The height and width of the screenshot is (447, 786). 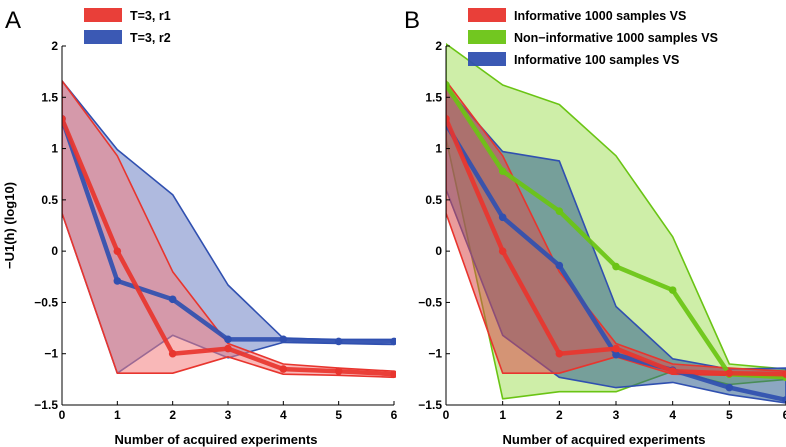 What do you see at coordinates (150, 16) in the screenshot?
I see `legend-label: T=3, r1` at bounding box center [150, 16].